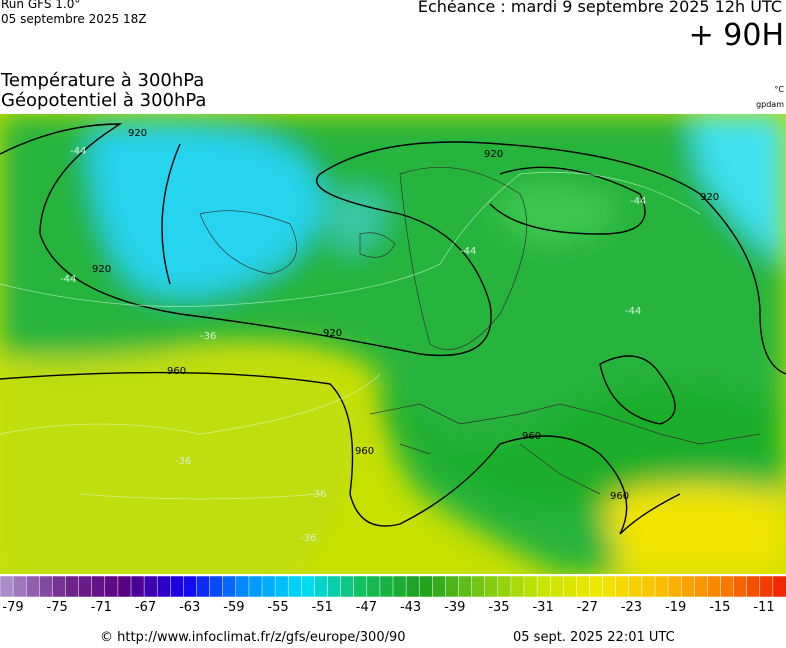 This screenshot has height=648, width=786. I want to click on scale-label: -67, so click(145, 607).